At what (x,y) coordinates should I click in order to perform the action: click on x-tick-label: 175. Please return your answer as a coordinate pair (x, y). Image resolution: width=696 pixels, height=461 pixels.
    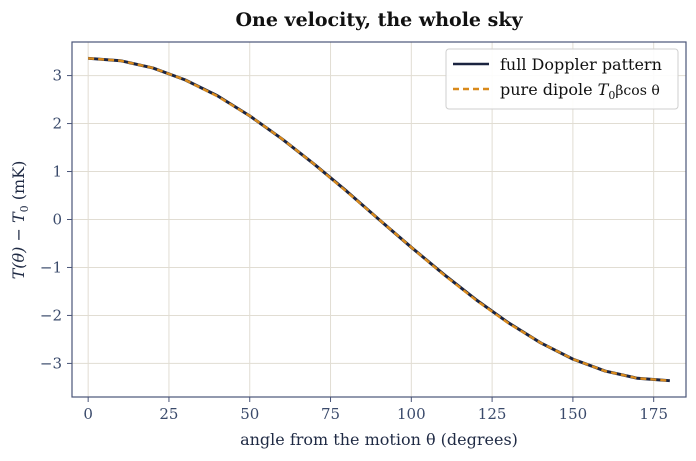
    Looking at the image, I should click on (653, 414).